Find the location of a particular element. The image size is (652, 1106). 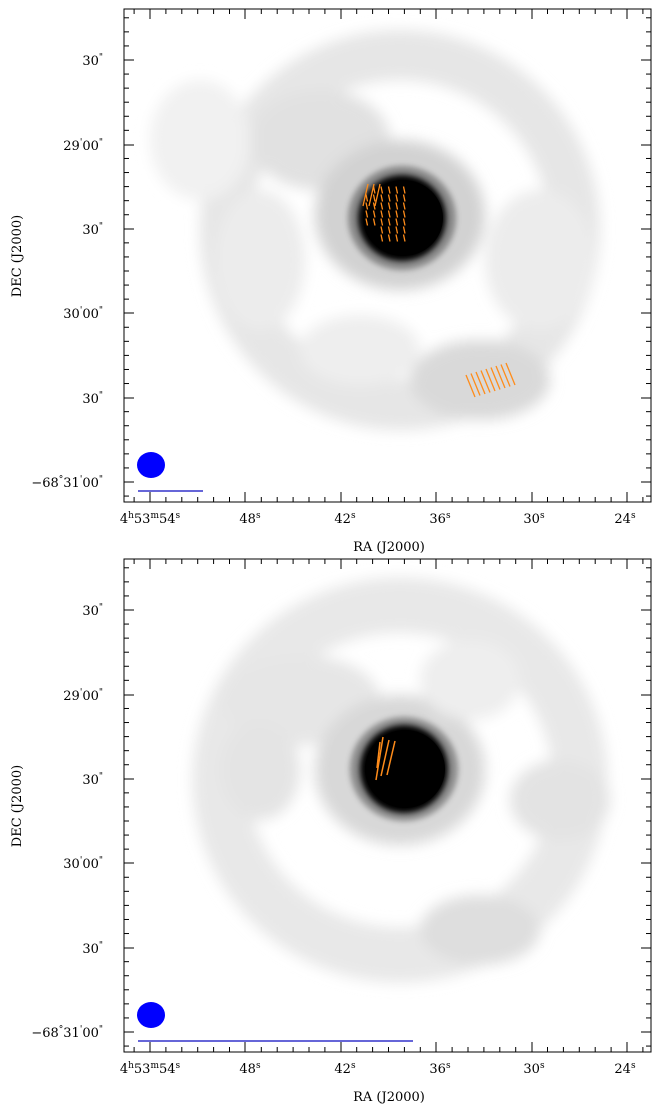

x-axis-title-bottom: RA (J2000) is located at coordinates (389, 1097).